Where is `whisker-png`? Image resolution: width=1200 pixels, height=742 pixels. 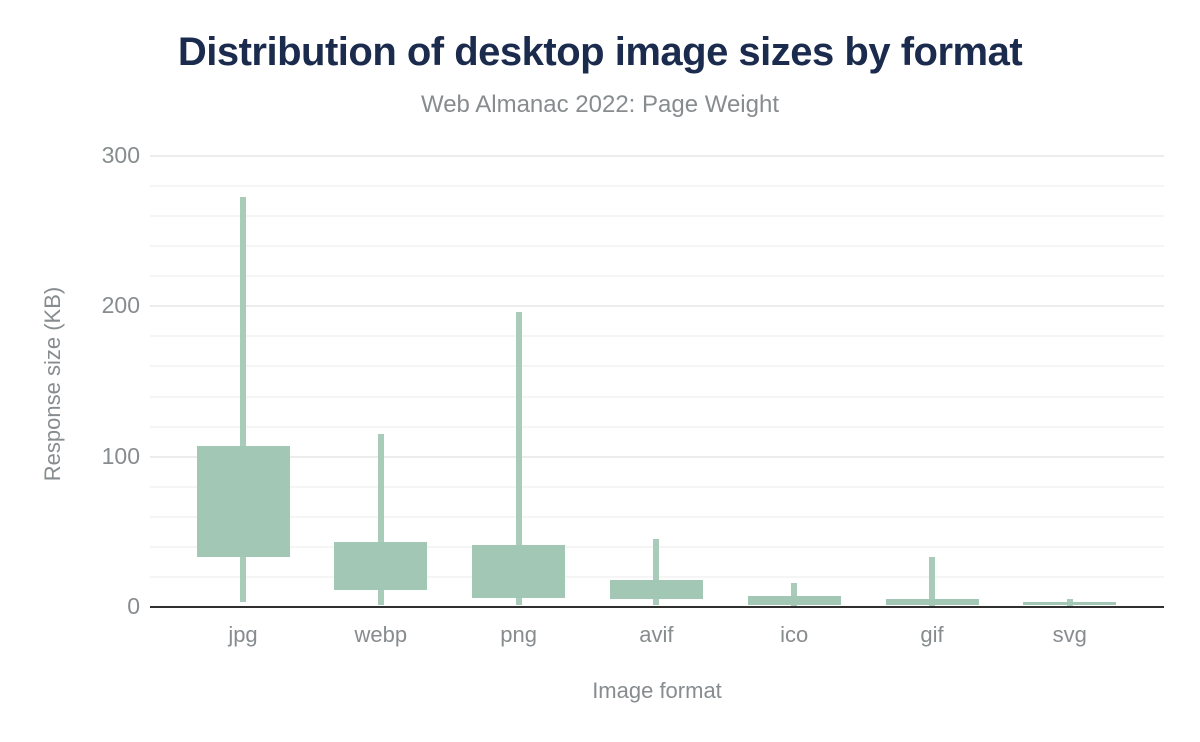 whisker-png is located at coordinates (518, 459).